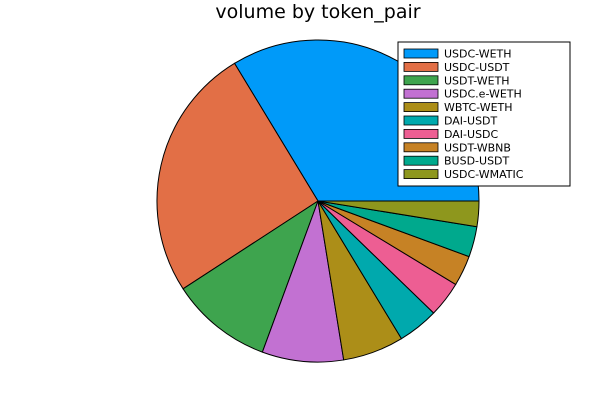  I want to click on legend-label: USDC-USDT, so click(477, 67).